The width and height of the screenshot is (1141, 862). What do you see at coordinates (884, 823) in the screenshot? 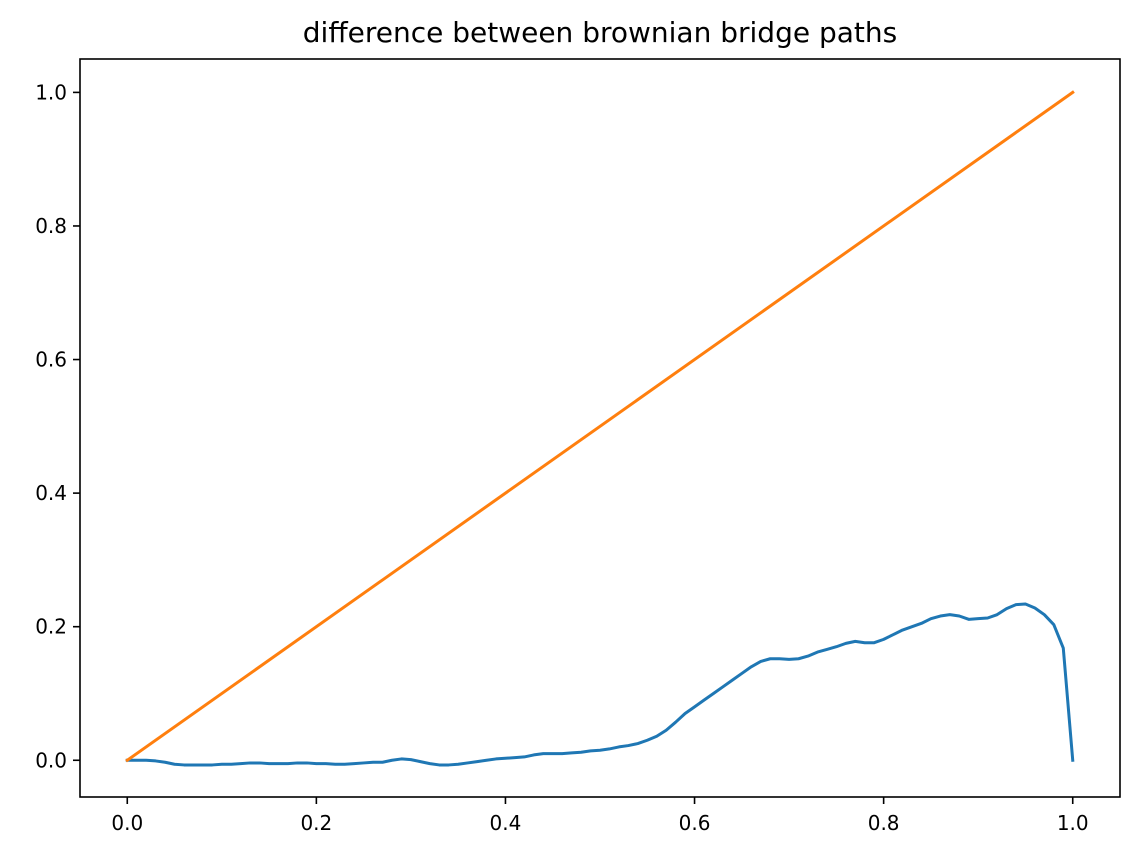
I see `x-tick-label: 0.8` at bounding box center [884, 823].